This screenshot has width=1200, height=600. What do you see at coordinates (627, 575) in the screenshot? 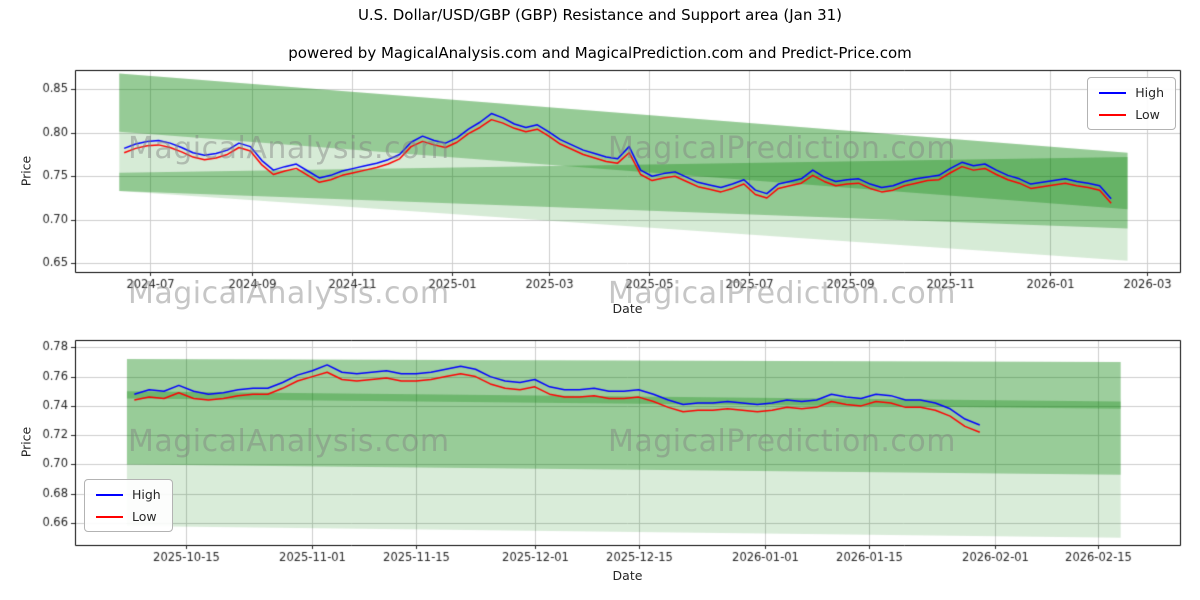
I see `bottom-x-axis-label: Date` at bounding box center [627, 575].